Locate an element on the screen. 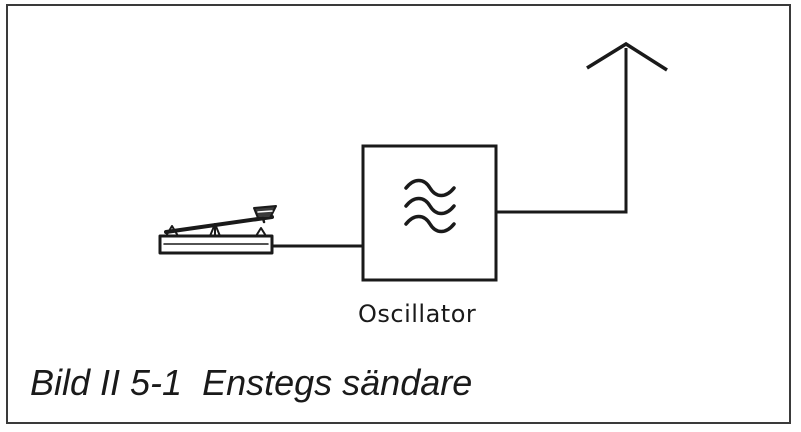 The width and height of the screenshot is (801, 432). oscillator-block is located at coordinates (429, 213).